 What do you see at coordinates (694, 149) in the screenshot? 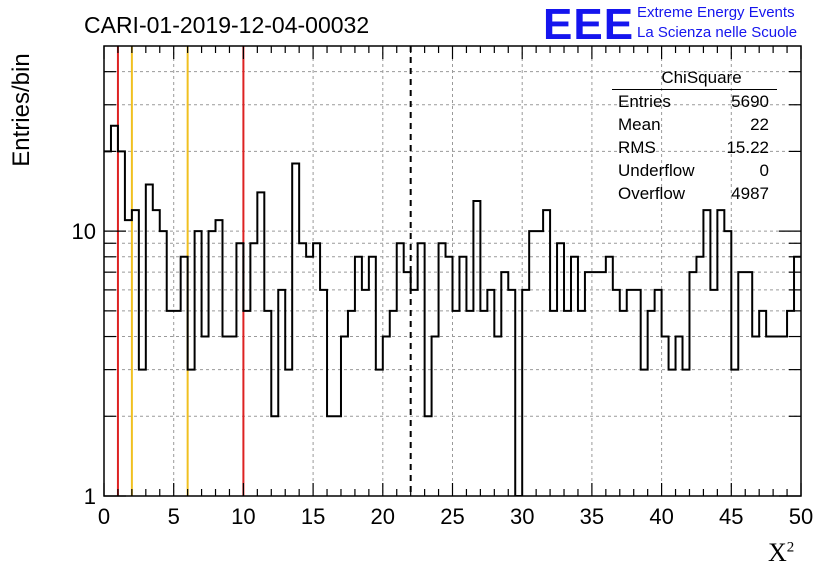
I see `stats-row: RMS 15.22` at bounding box center [694, 149].